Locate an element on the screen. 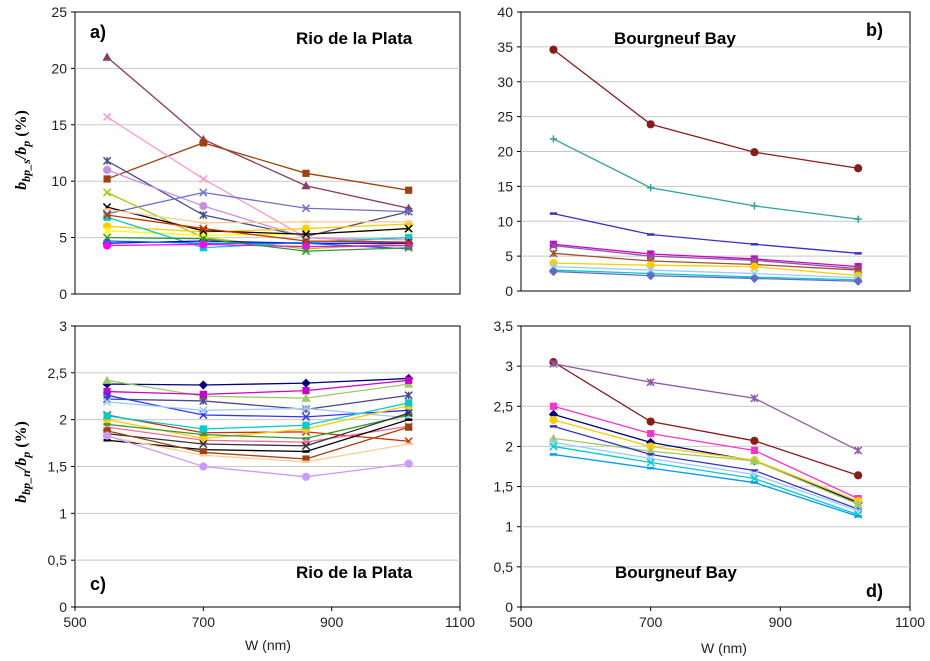 This screenshot has width=930, height=661. panel-d-title: Bourgneuf Bay is located at coordinates (676, 572).